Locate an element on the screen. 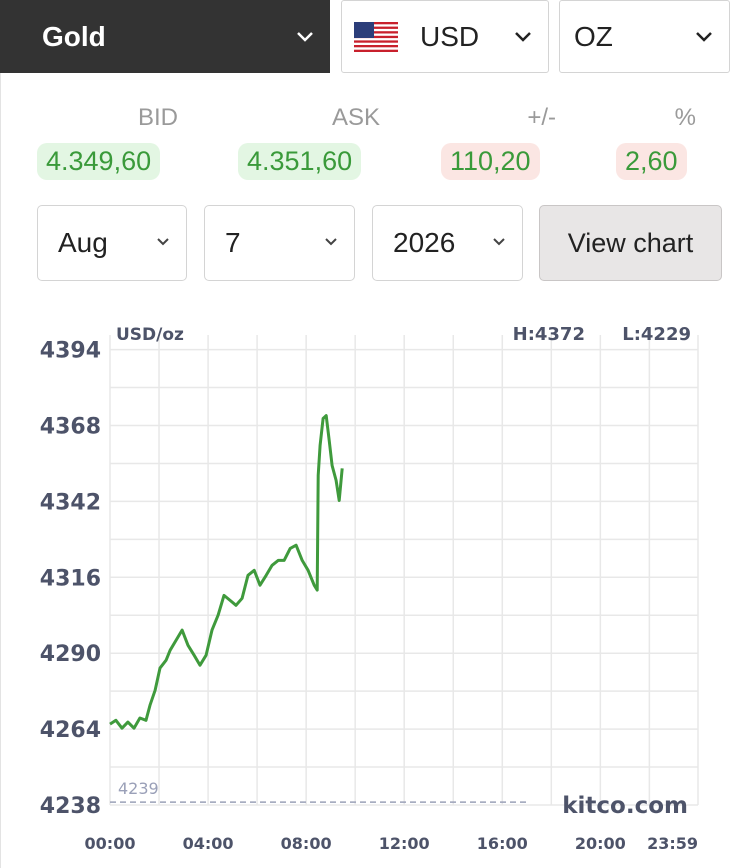 The height and width of the screenshot is (868, 730). month-text: Aug is located at coordinates (83, 242).